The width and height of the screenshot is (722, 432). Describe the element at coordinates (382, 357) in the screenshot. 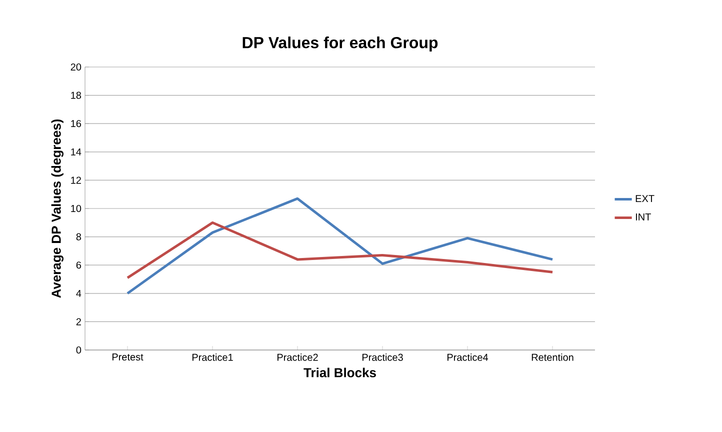

I see `x-tick-label: Practice3` at that location.